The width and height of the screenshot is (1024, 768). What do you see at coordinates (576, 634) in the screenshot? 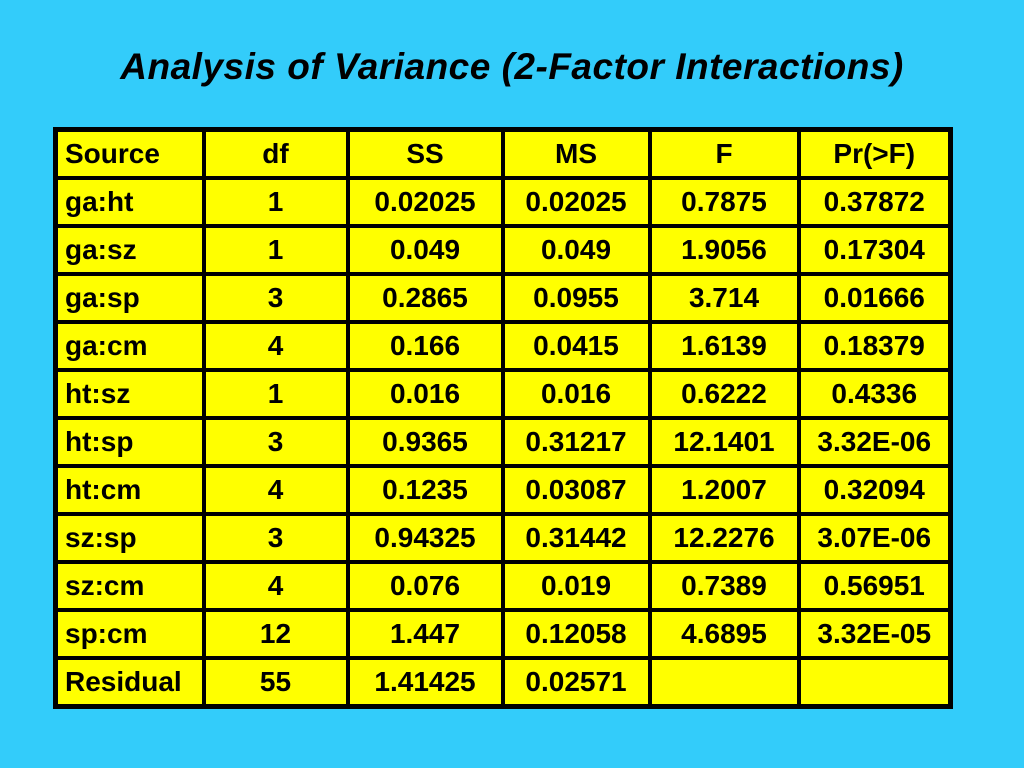
I see `table-cell: 0.12058` at bounding box center [576, 634].